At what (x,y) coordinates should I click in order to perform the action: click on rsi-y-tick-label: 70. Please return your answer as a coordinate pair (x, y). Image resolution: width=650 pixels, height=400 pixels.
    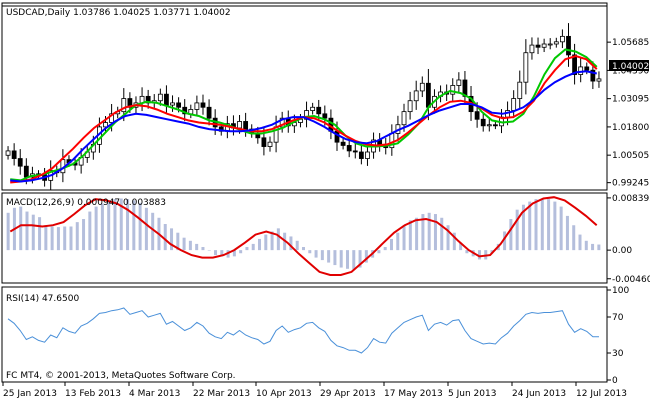
    Looking at the image, I should click on (618, 318).